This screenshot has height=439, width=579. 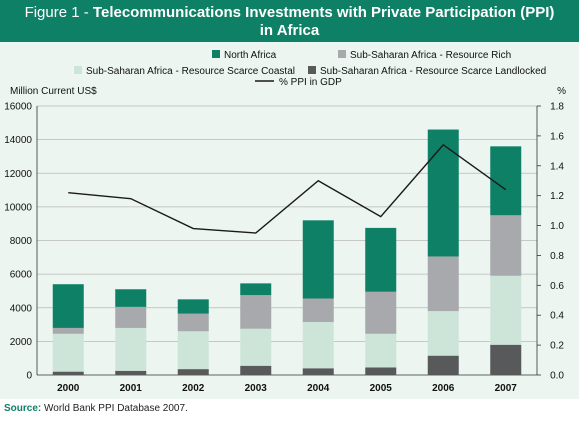 What do you see at coordinates (21, 342) in the screenshot?
I see `y-tick-label: 2000` at bounding box center [21, 342].